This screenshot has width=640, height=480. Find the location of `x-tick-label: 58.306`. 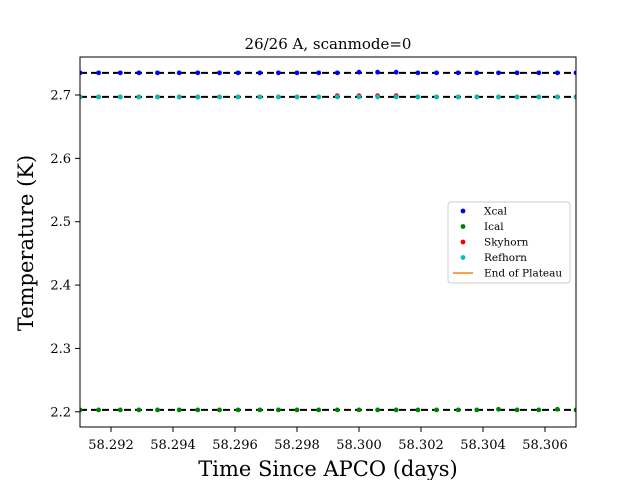

x-tick-label: 58.306 is located at coordinates (545, 445).